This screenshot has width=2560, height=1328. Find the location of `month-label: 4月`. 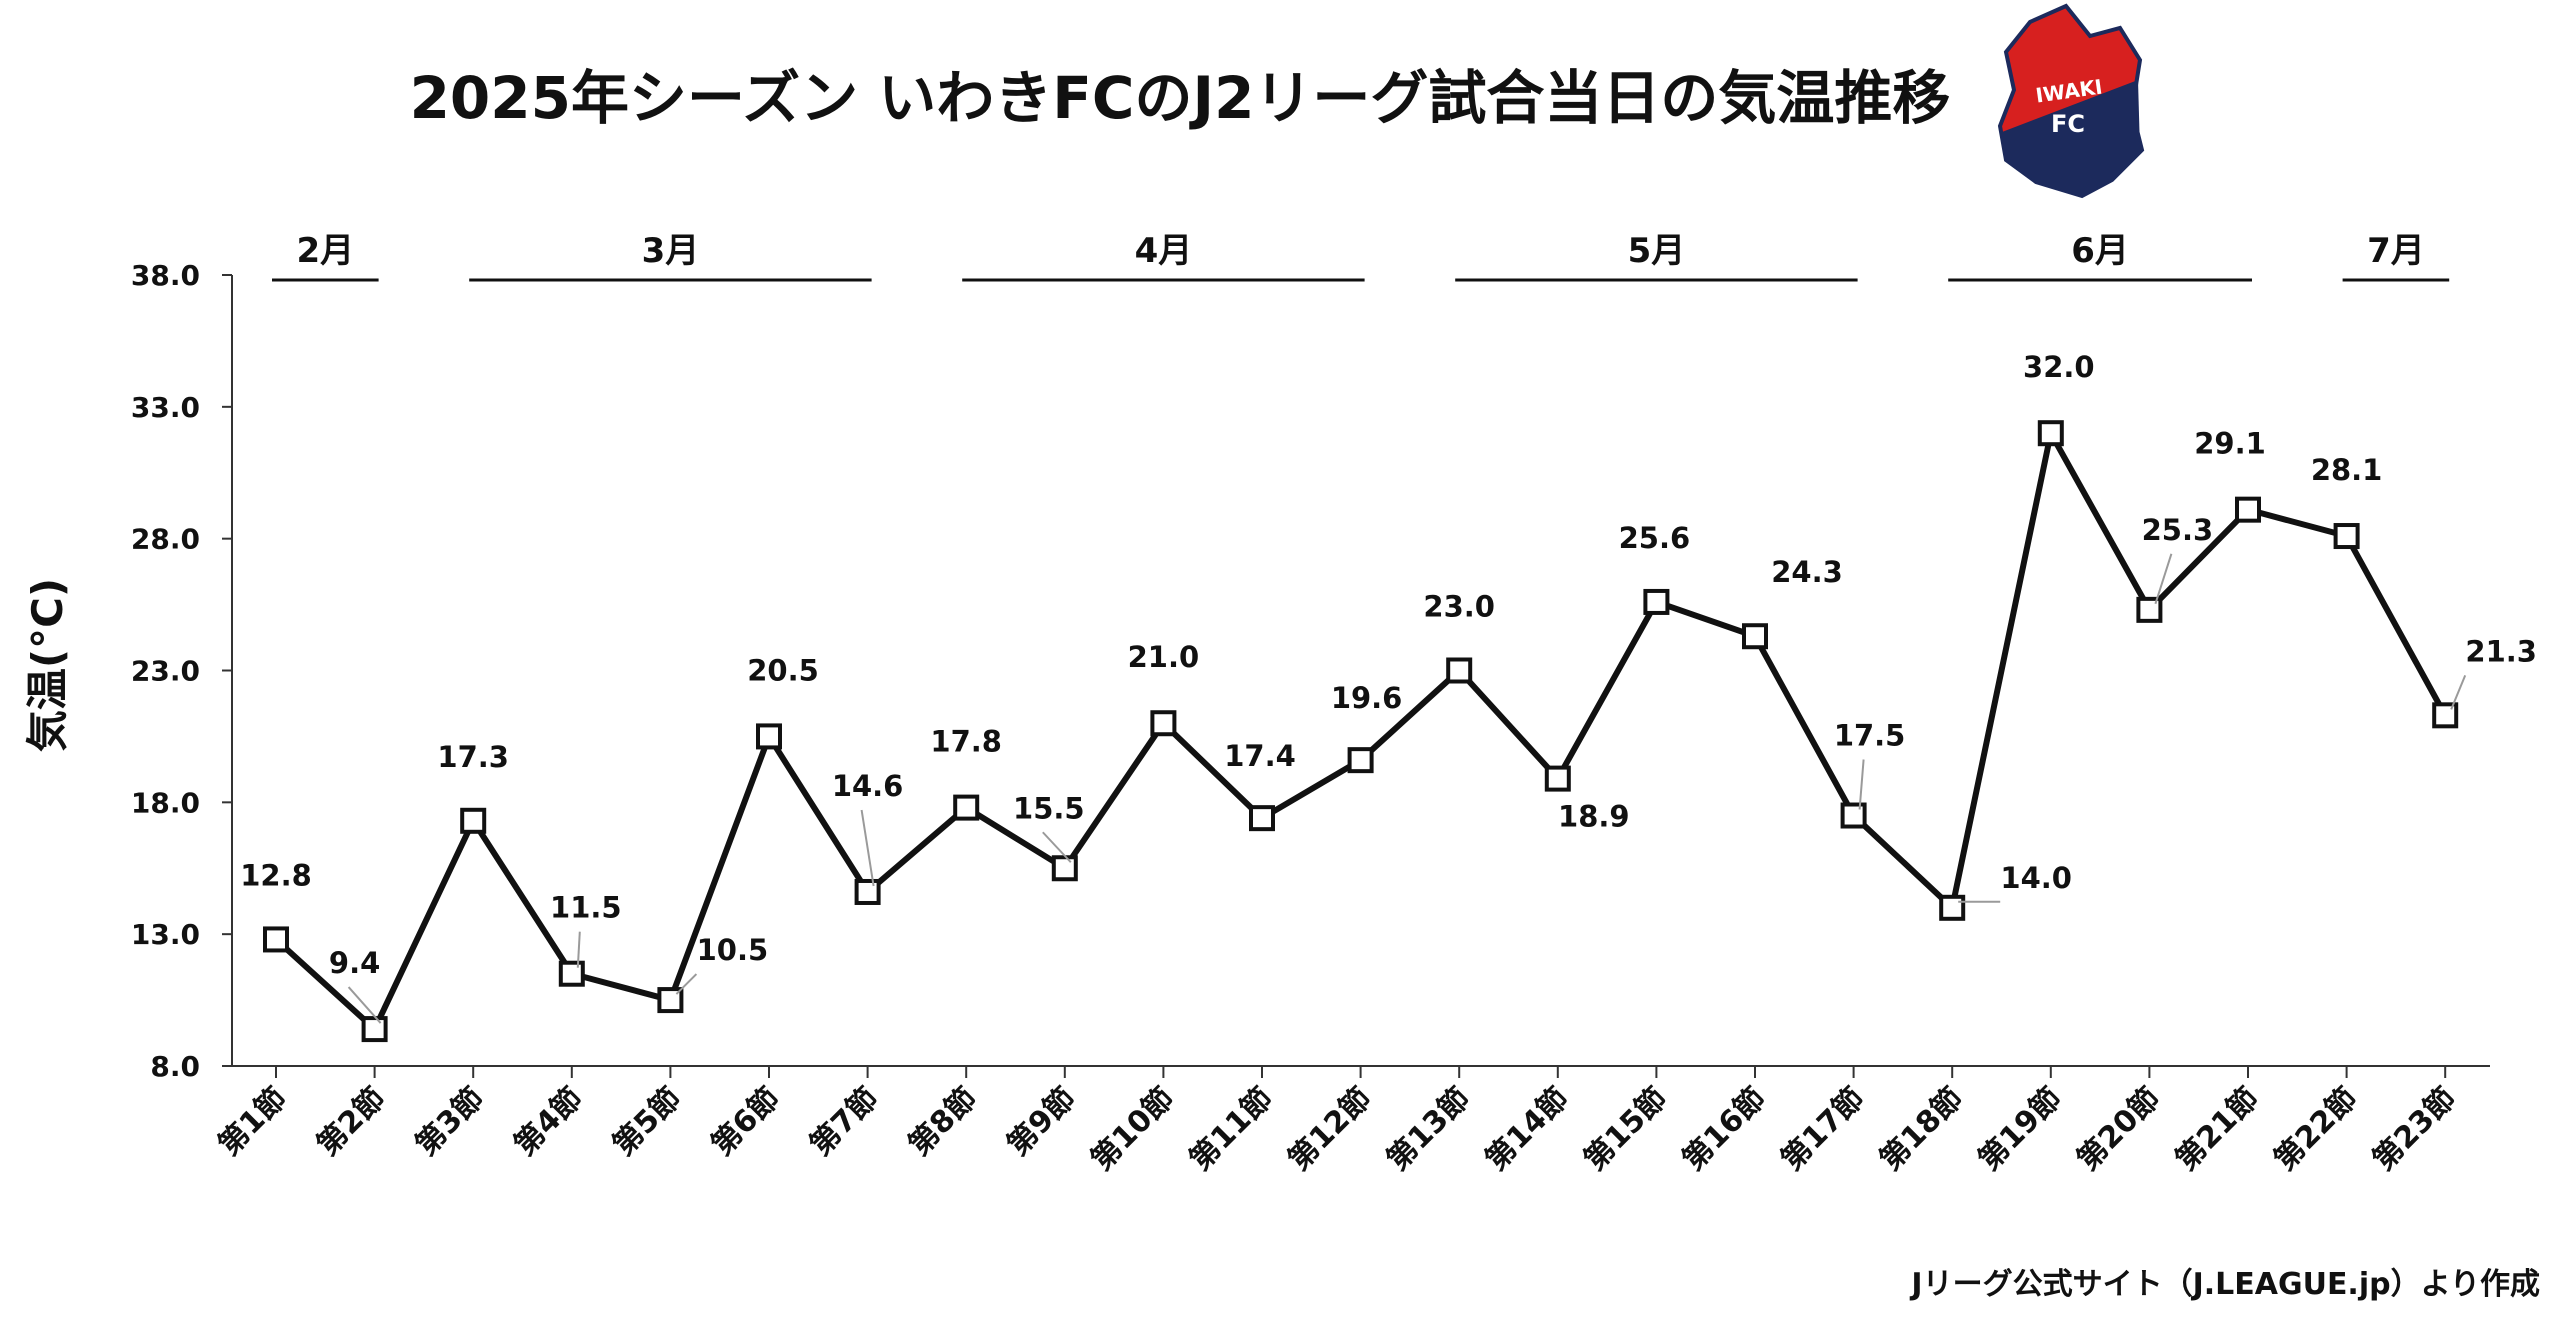

month-label: 4月 is located at coordinates (1164, 251).